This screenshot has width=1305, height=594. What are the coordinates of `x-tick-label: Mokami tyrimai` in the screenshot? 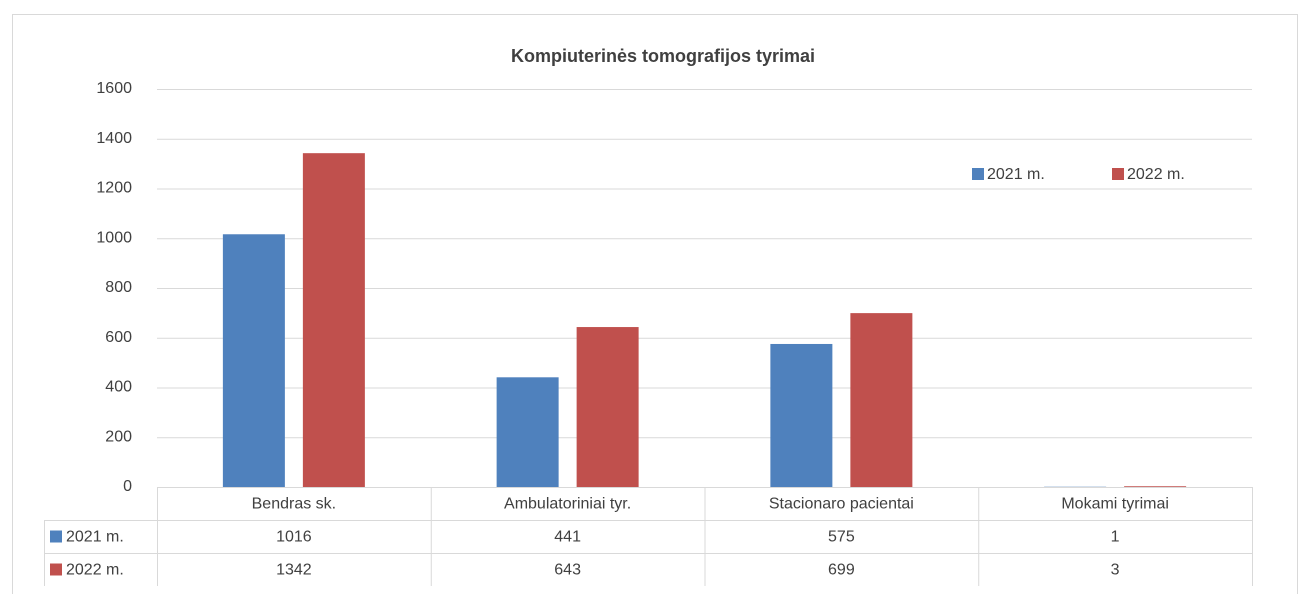 It's located at (1115, 504).